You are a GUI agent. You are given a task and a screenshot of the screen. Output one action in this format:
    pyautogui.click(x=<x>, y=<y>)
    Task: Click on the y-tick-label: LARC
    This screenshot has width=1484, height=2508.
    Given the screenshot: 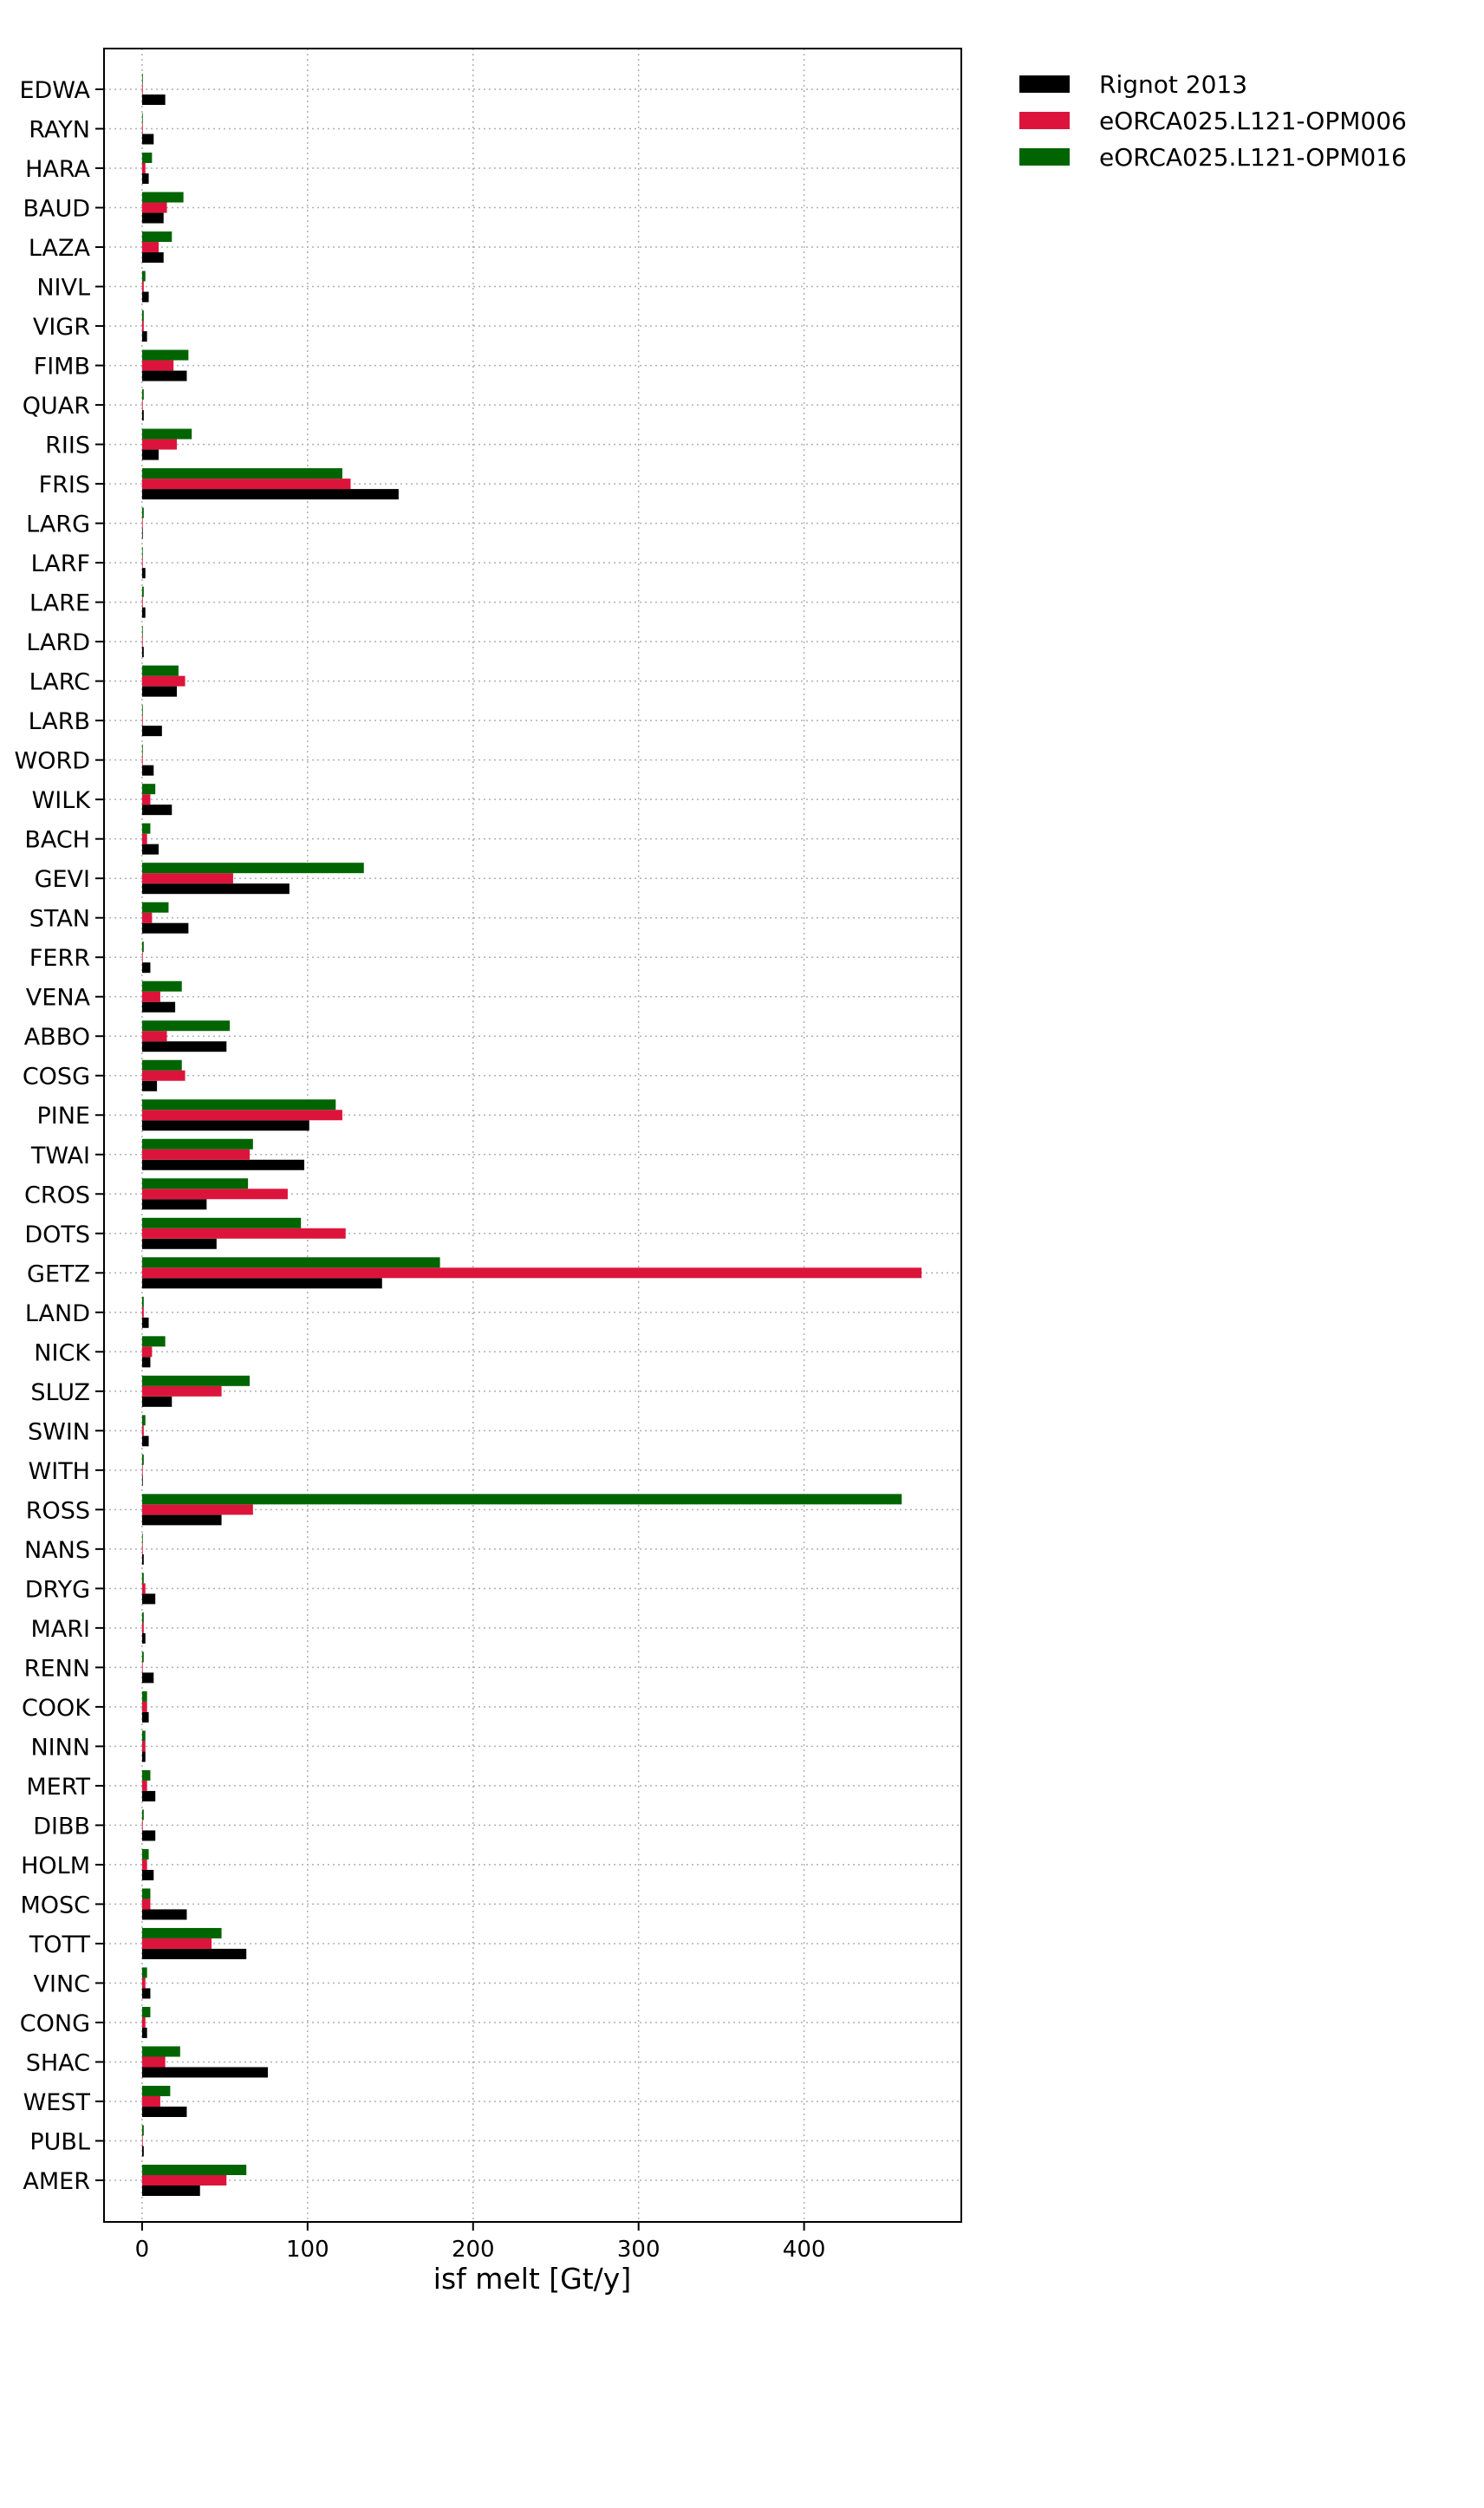 What is the action you would take?
    pyautogui.click(x=59, y=682)
    